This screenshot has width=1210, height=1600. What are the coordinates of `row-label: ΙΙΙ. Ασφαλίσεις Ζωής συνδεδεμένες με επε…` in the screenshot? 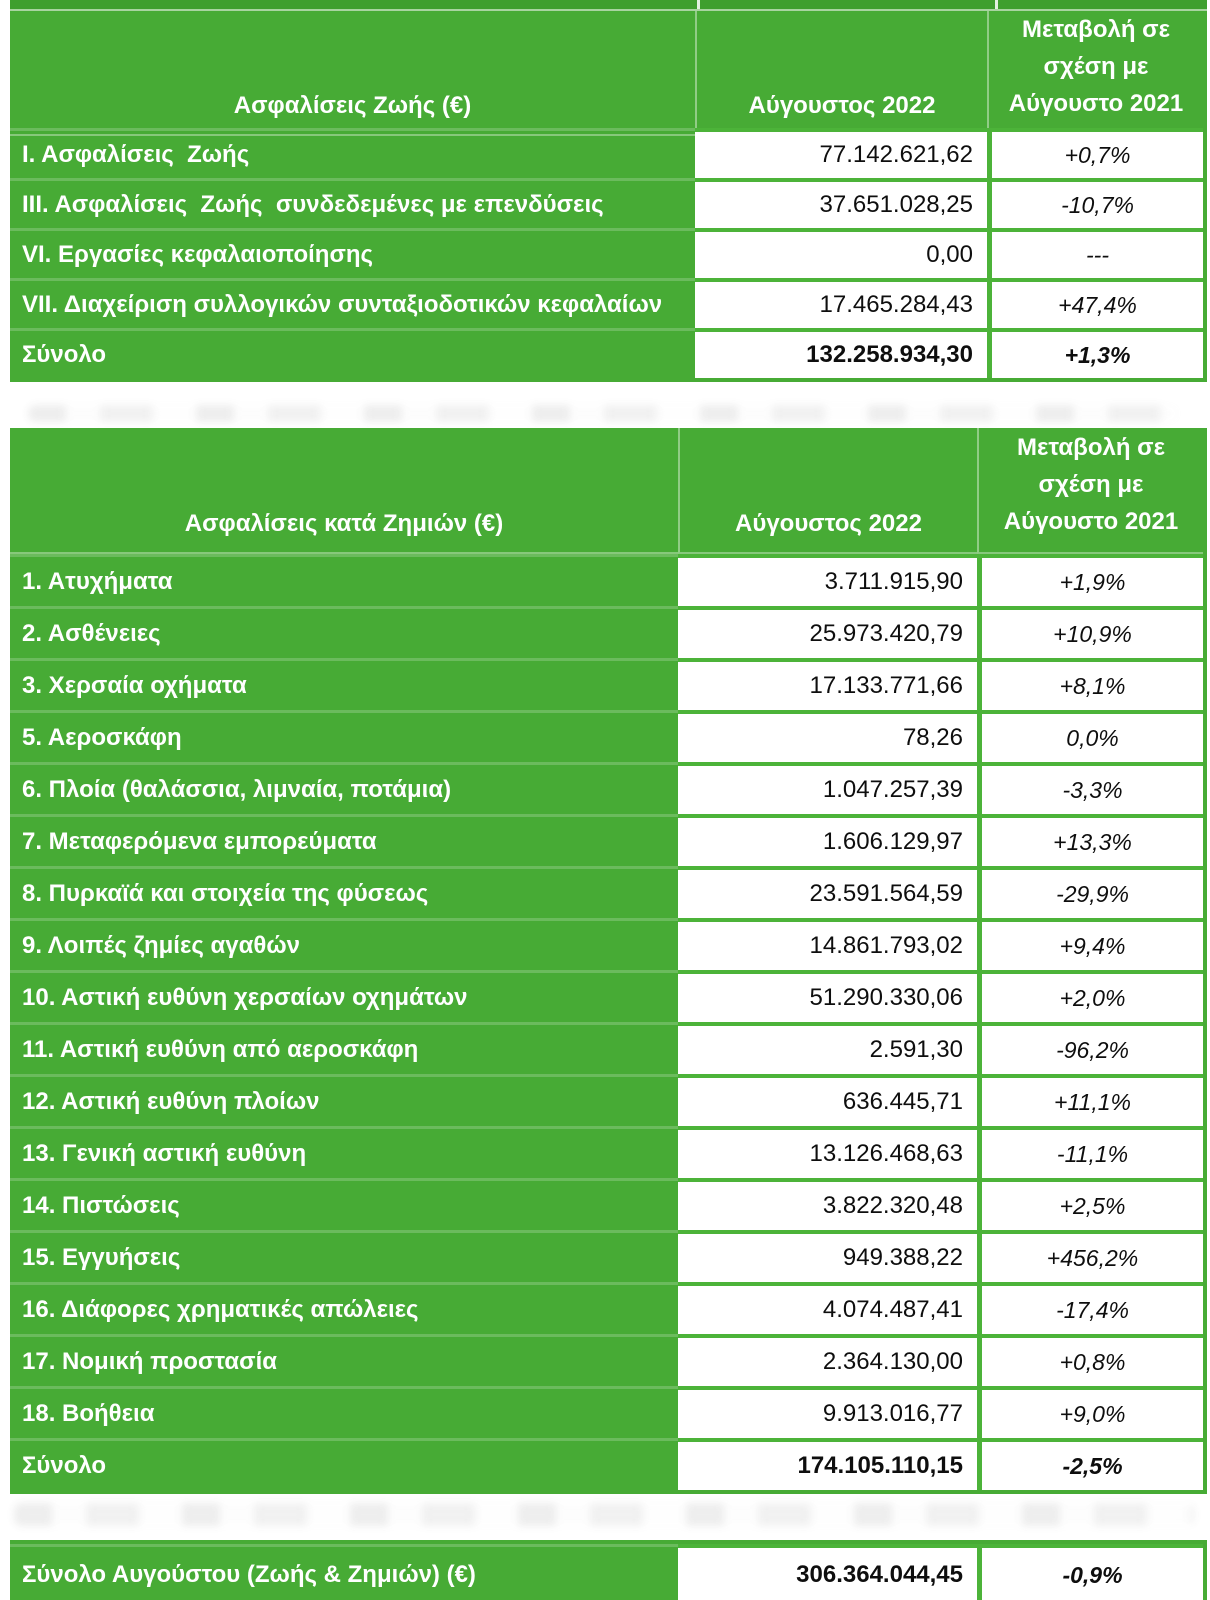 It's located at (352, 203).